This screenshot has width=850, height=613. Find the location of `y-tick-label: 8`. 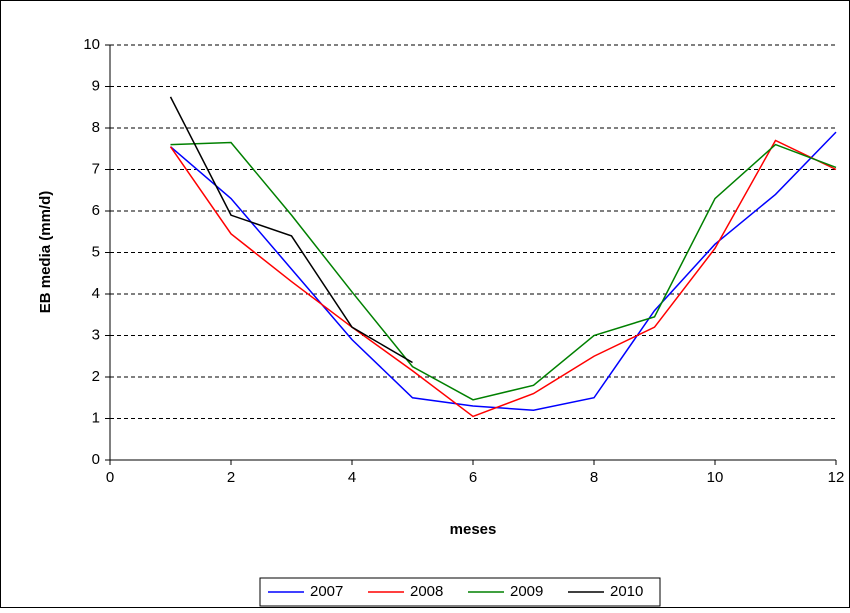

y-tick-label: 8 is located at coordinates (96, 127).